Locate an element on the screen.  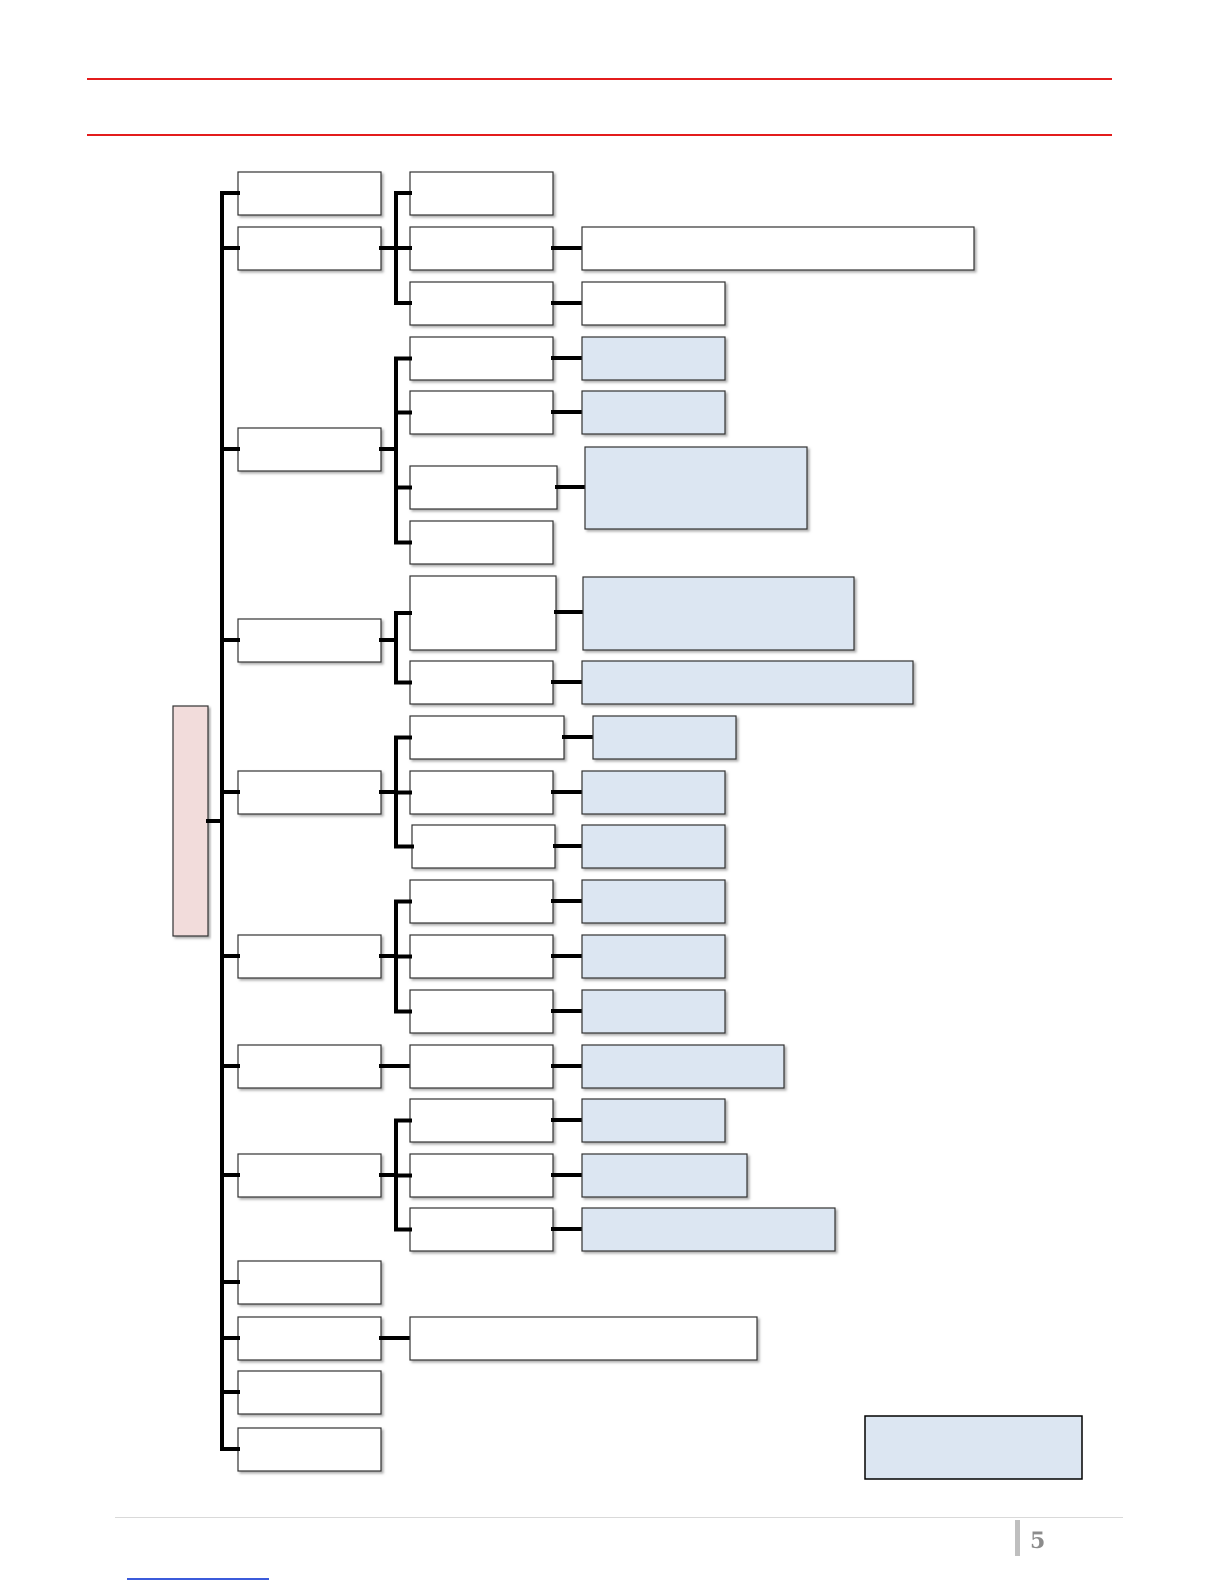
legend-box is located at coordinates (973, 1447).